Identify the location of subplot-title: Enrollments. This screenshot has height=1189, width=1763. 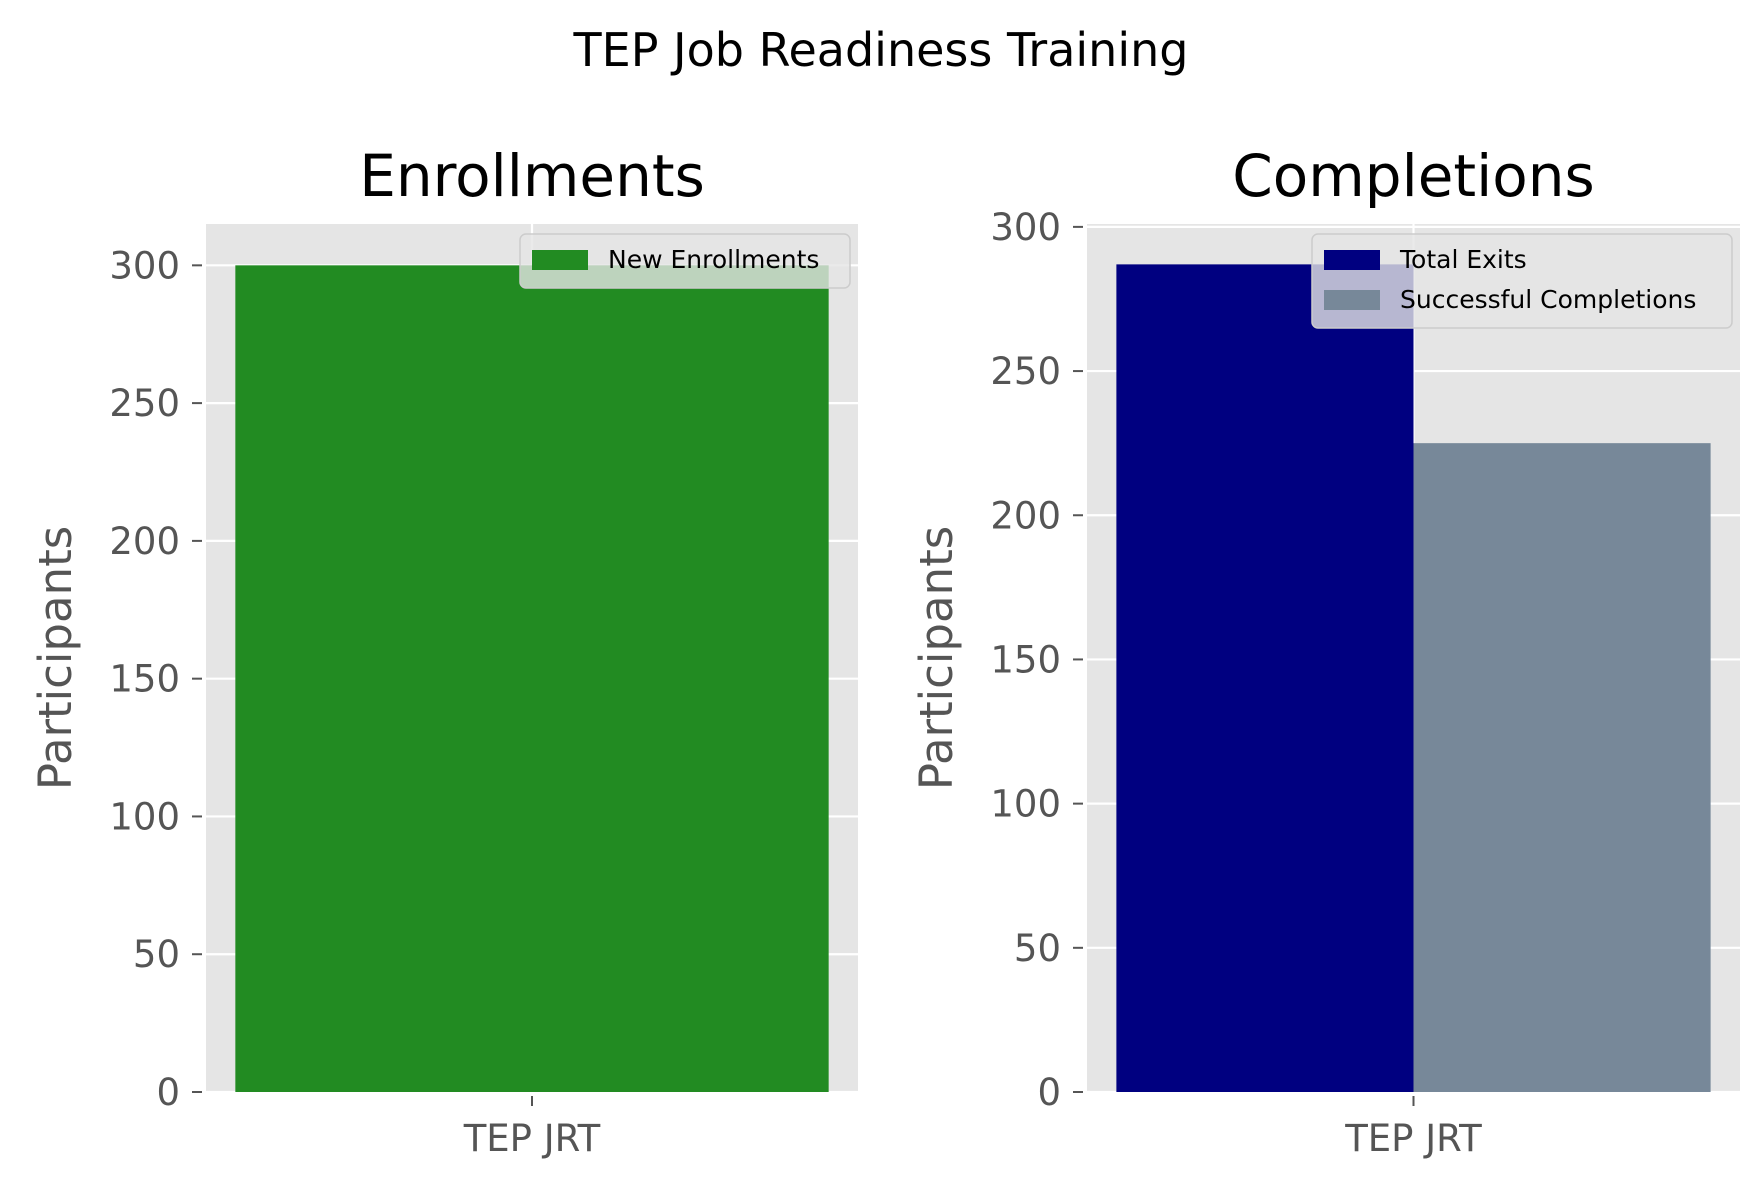
(532, 176).